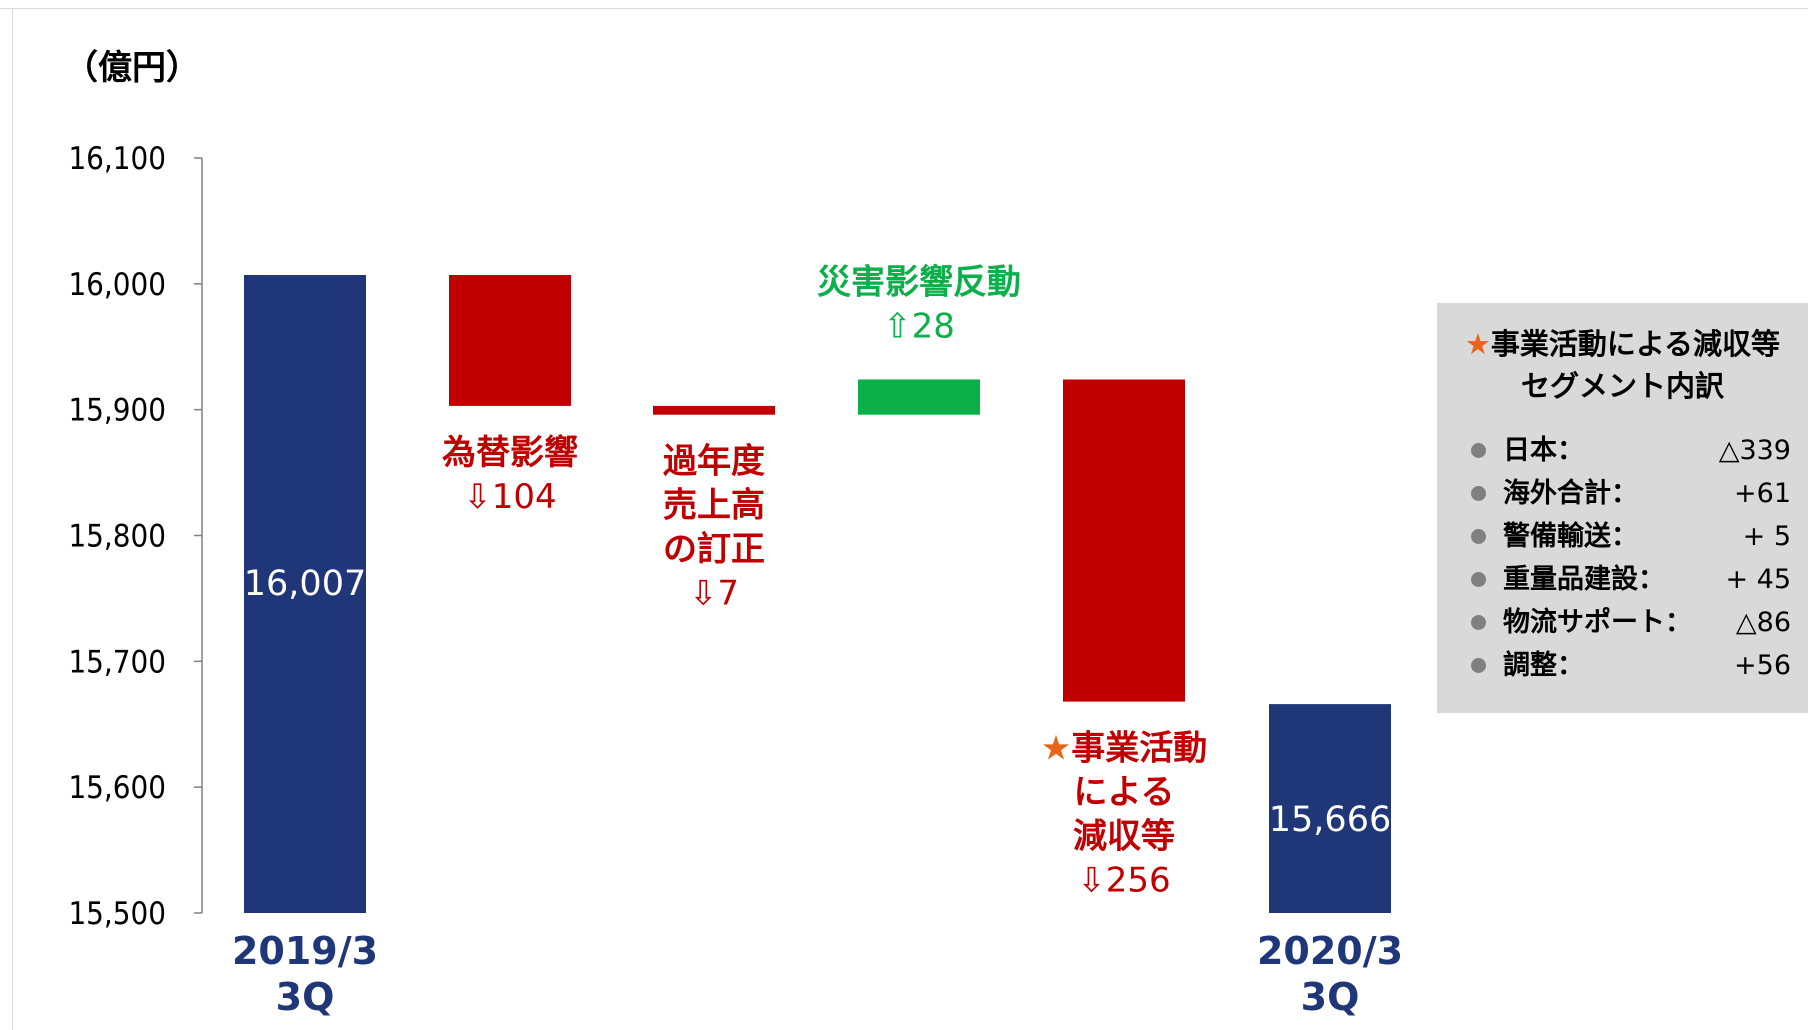 The height and width of the screenshot is (1030, 1808). I want to click on breakdown-item-adjustment: 調整： +56, so click(1631, 665).